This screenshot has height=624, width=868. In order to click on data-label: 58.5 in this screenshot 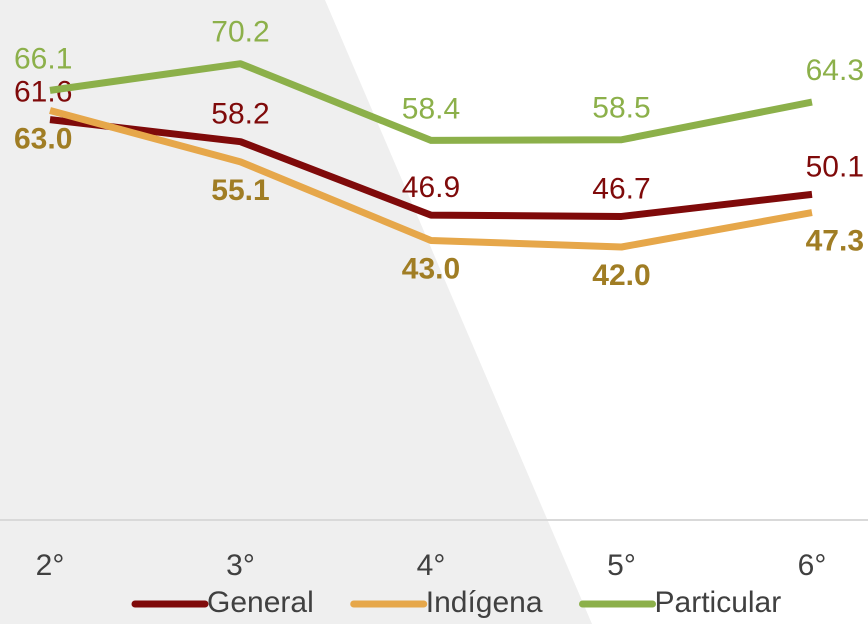, I will do `click(621, 108)`.